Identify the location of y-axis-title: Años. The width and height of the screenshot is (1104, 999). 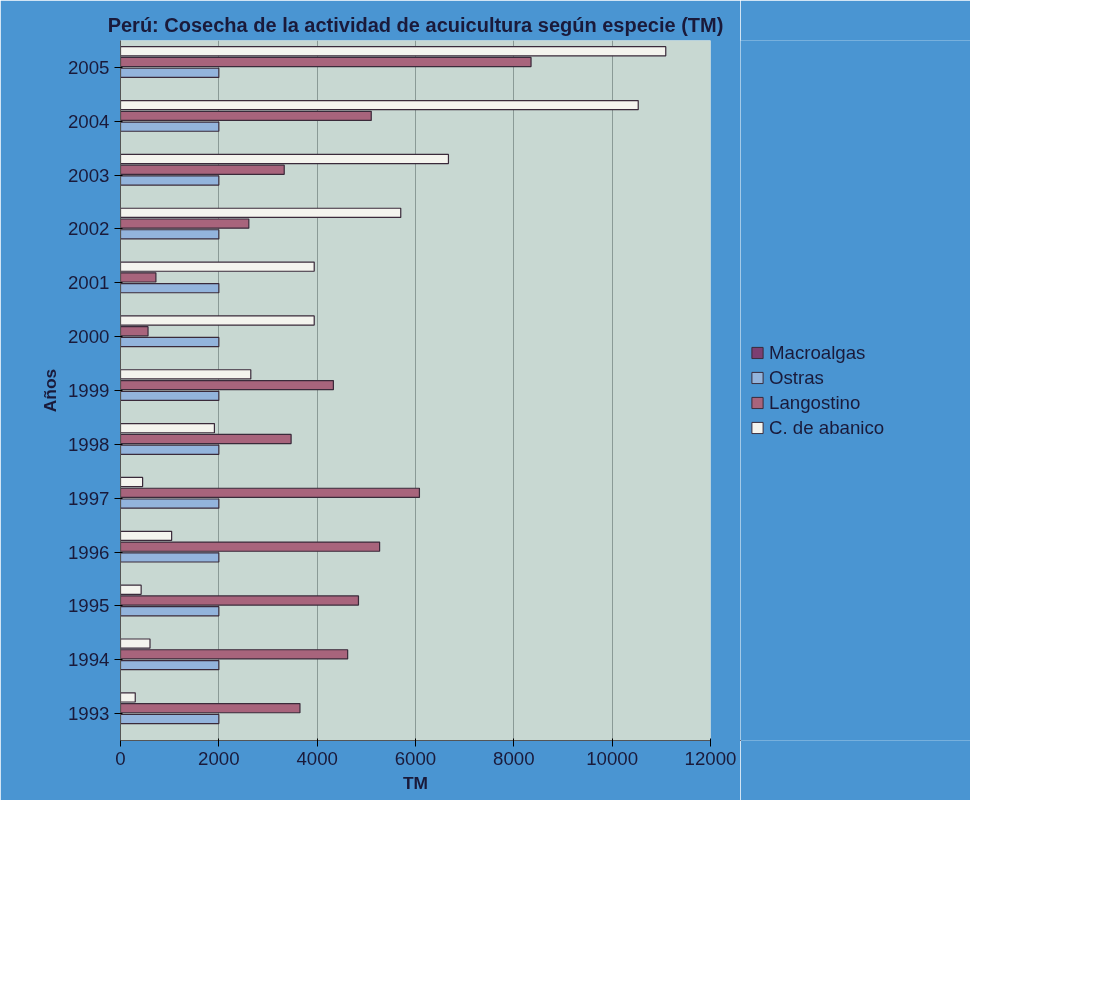
(50, 390).